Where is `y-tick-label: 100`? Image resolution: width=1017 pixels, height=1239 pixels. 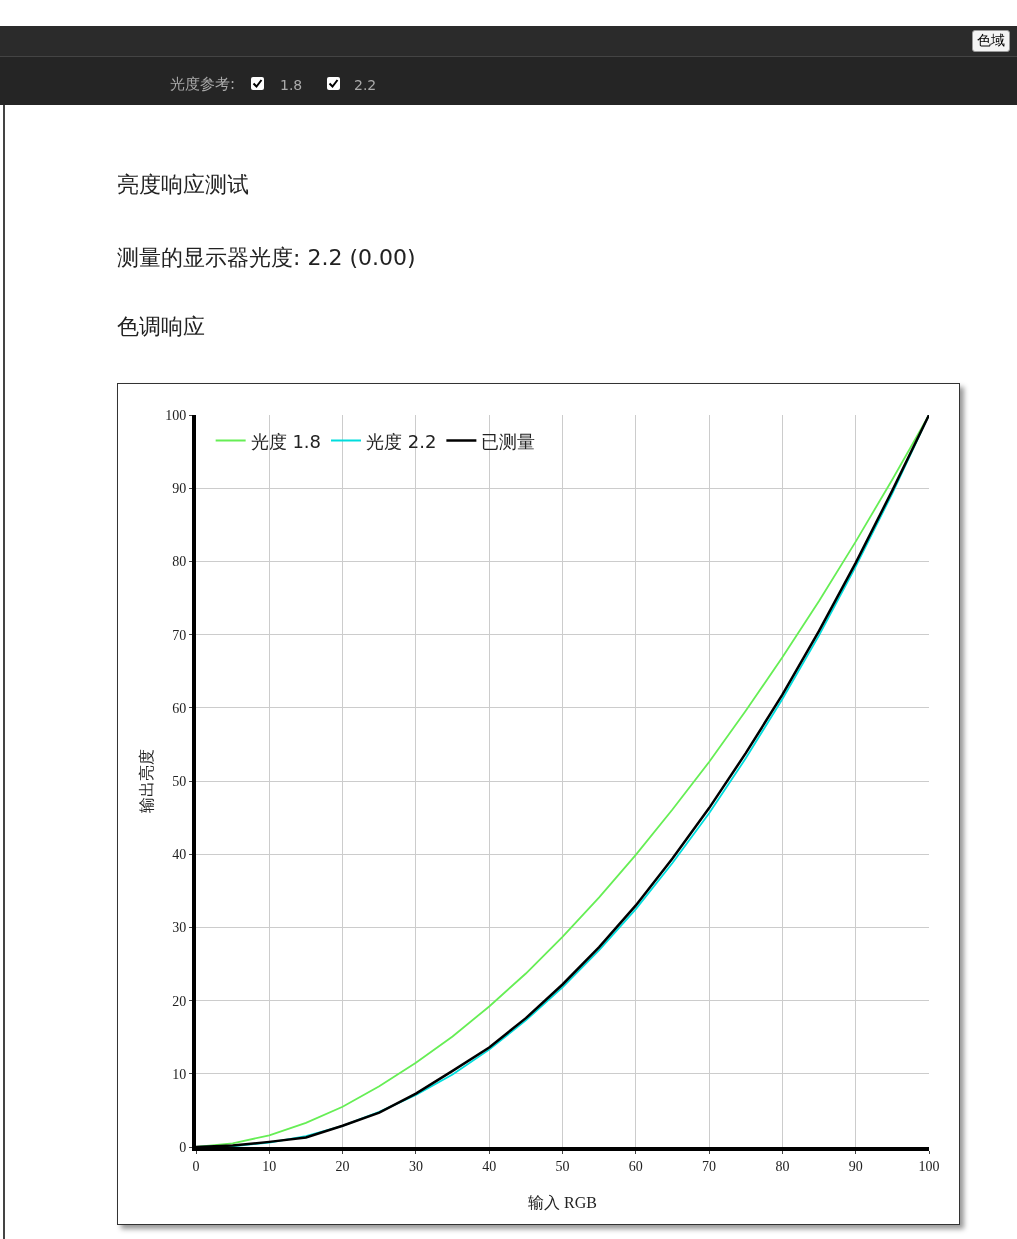 y-tick-label: 100 is located at coordinates (176, 415).